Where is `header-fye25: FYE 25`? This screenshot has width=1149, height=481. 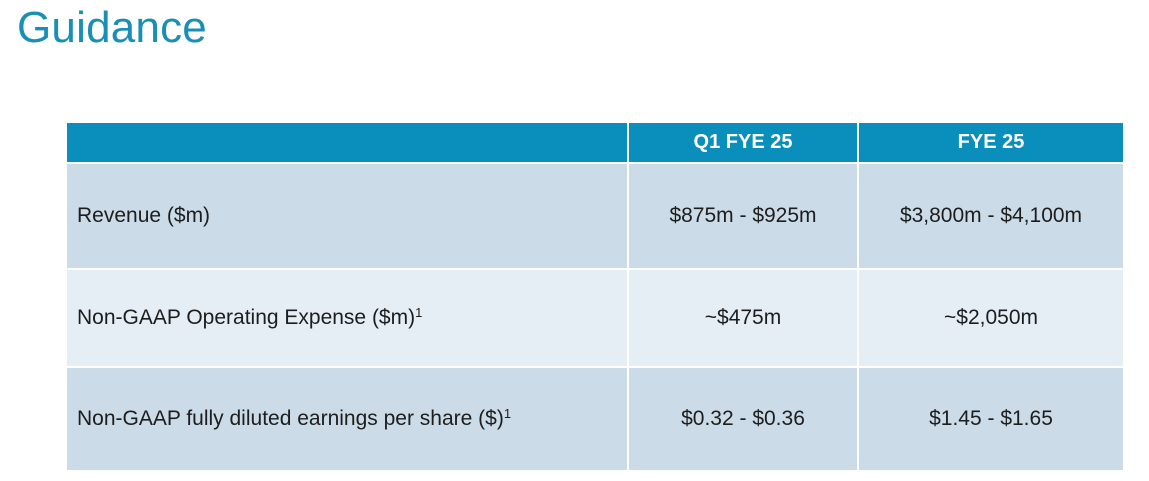 header-fye25: FYE 25 is located at coordinates (991, 142).